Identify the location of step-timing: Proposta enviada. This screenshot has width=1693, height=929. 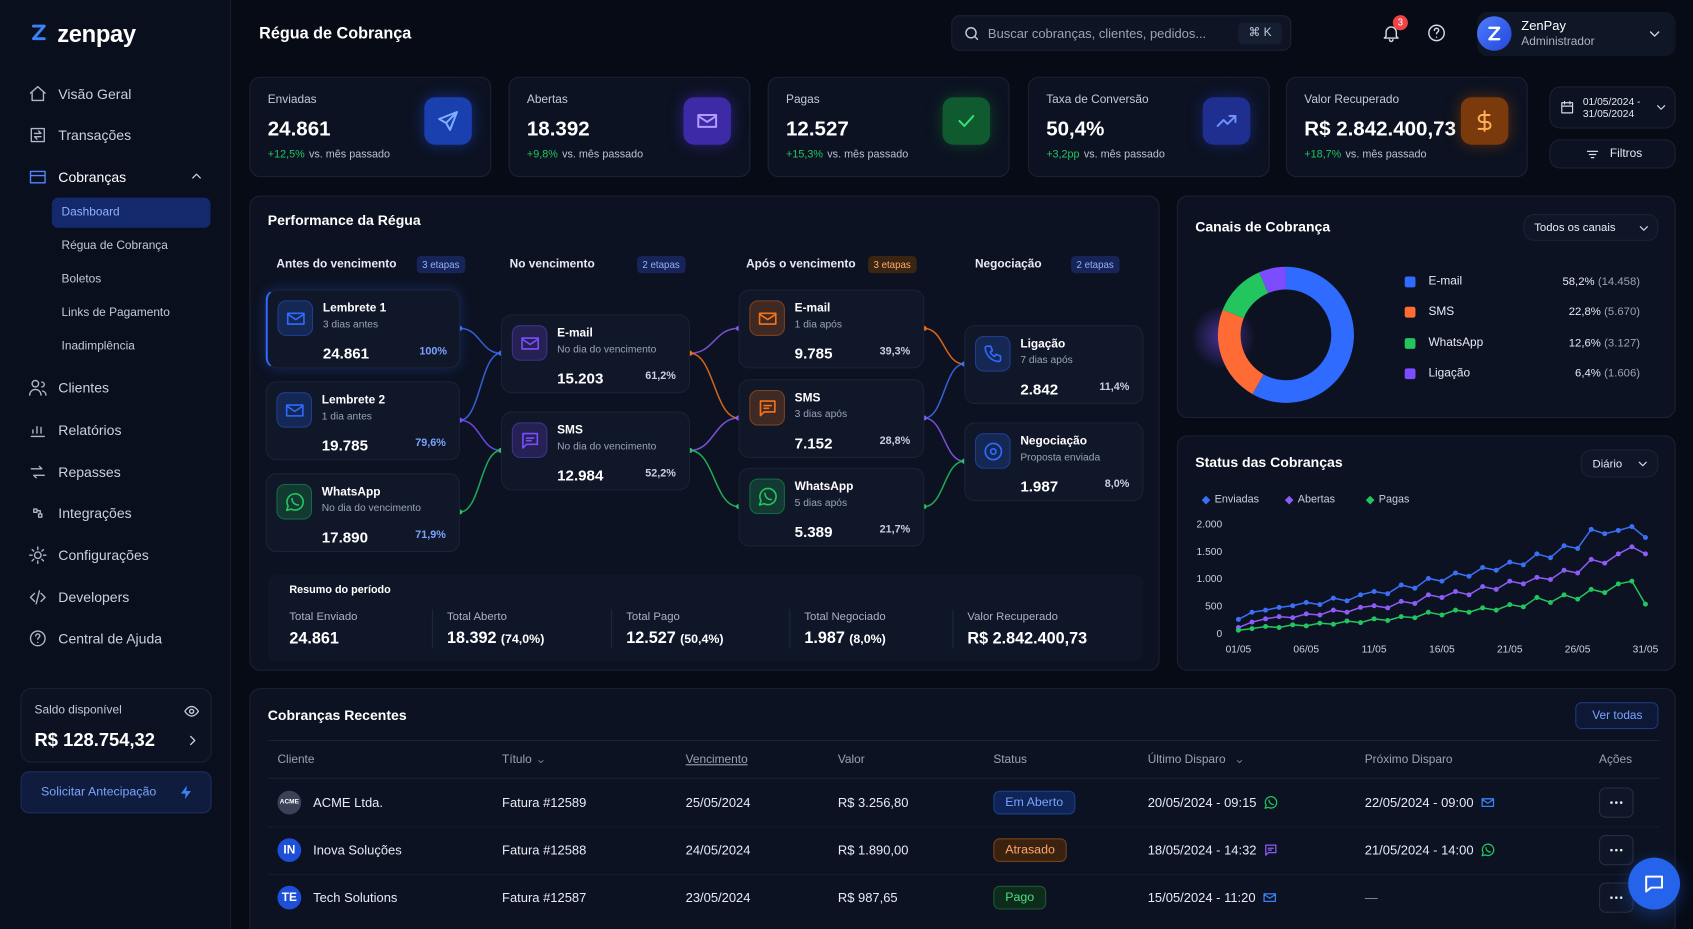
(1060, 457).